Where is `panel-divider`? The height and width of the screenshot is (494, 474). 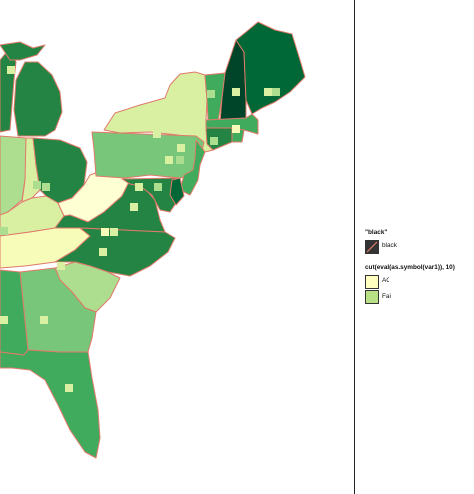
panel-divider is located at coordinates (354, 247).